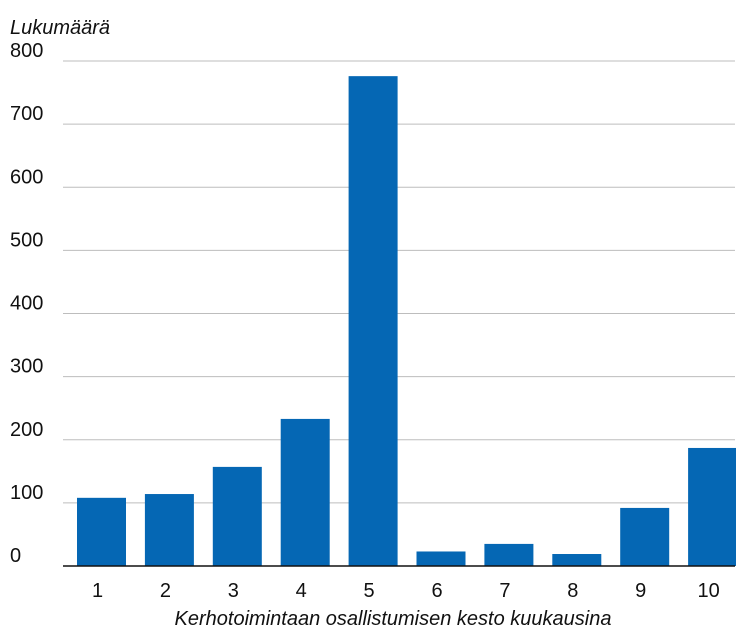 The height and width of the screenshot is (634, 736). Describe the element at coordinates (572, 591) in the screenshot. I see `x-tick-label: 8` at that location.